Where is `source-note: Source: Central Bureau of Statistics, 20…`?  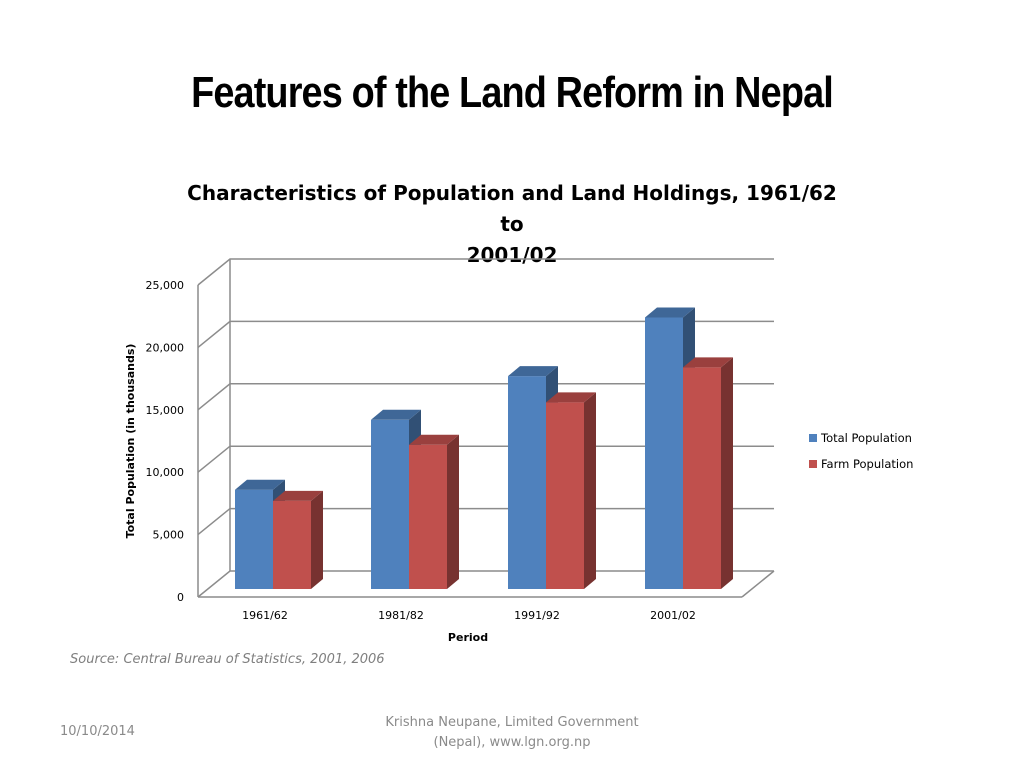
source-note: Source: Central Bureau of Statistics, 20… is located at coordinates (227, 659).